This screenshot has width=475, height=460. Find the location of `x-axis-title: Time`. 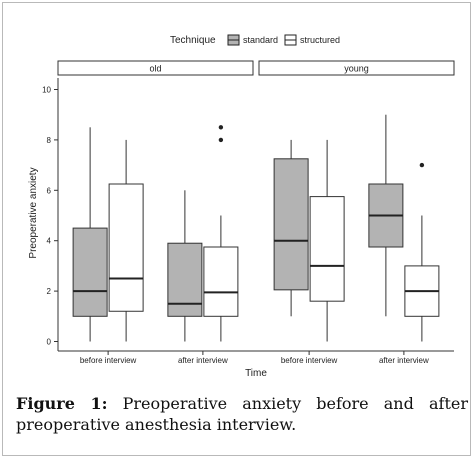

x-axis-title: Time is located at coordinates (256, 373).